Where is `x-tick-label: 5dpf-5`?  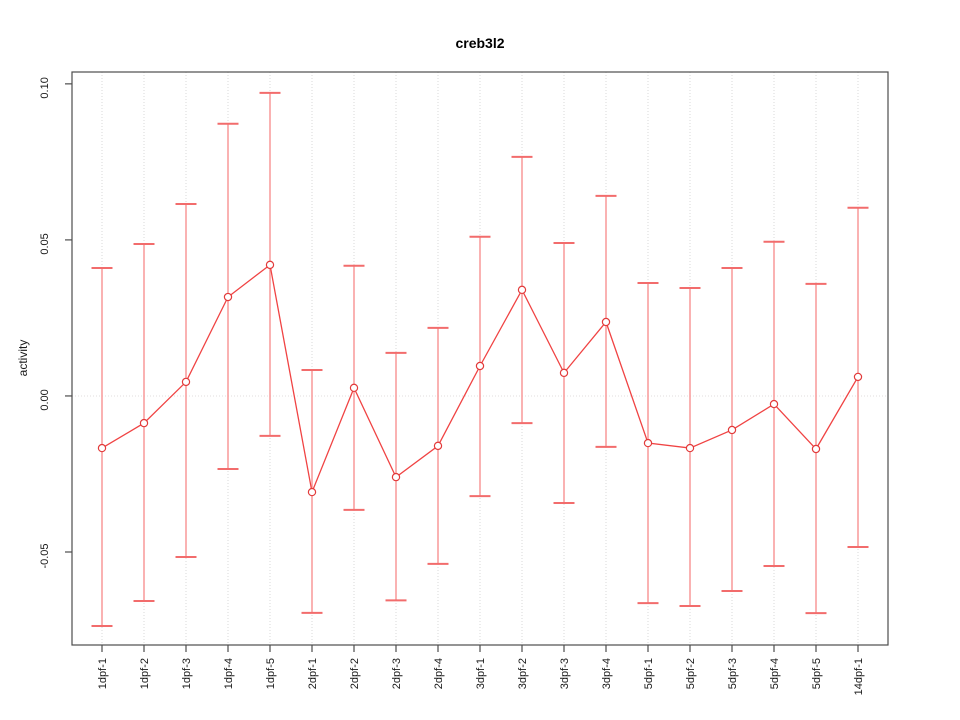
x-tick-label: 5dpf-5 is located at coordinates (817, 673).